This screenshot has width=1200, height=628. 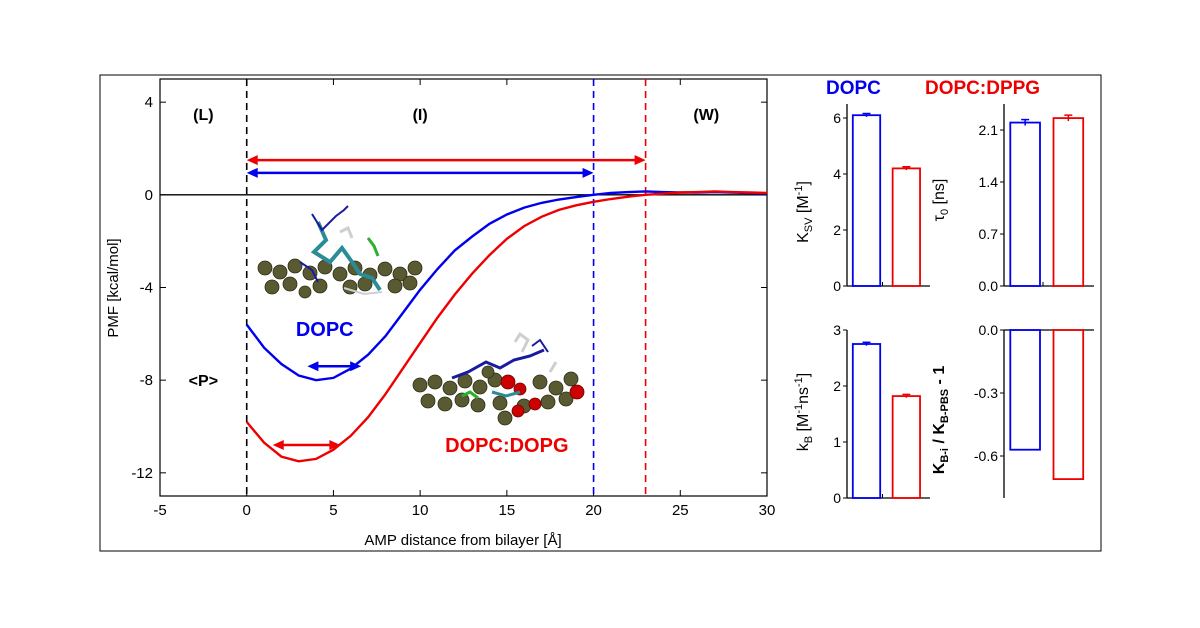 What do you see at coordinates (982, 88) in the screenshot?
I see `legend-dopc-dppg: DOPC:DPPG` at bounding box center [982, 88].